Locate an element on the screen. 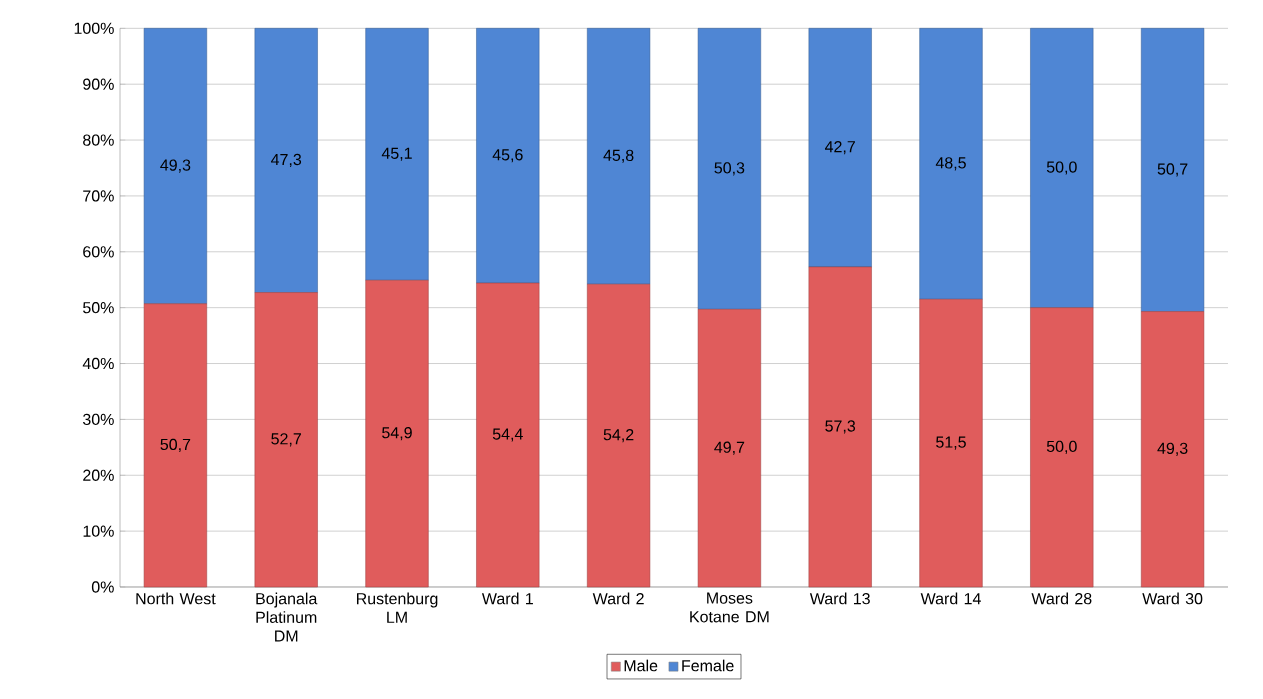 This screenshot has height=699, width=1263. x-tick-label: Rustenburg LM is located at coordinates (397, 607).